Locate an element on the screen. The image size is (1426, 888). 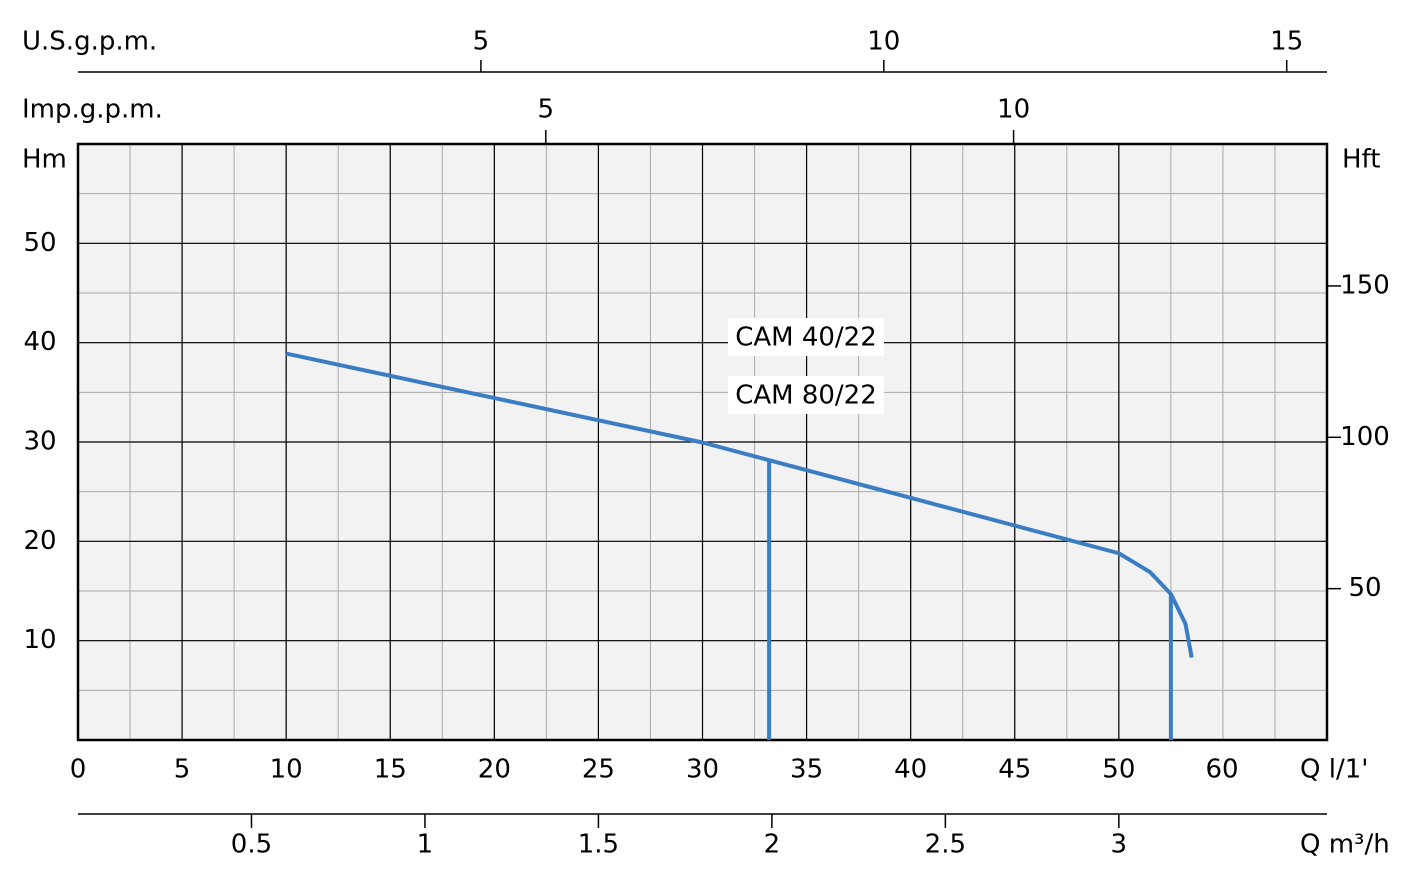
tick-label: 1 is located at coordinates (425, 845).